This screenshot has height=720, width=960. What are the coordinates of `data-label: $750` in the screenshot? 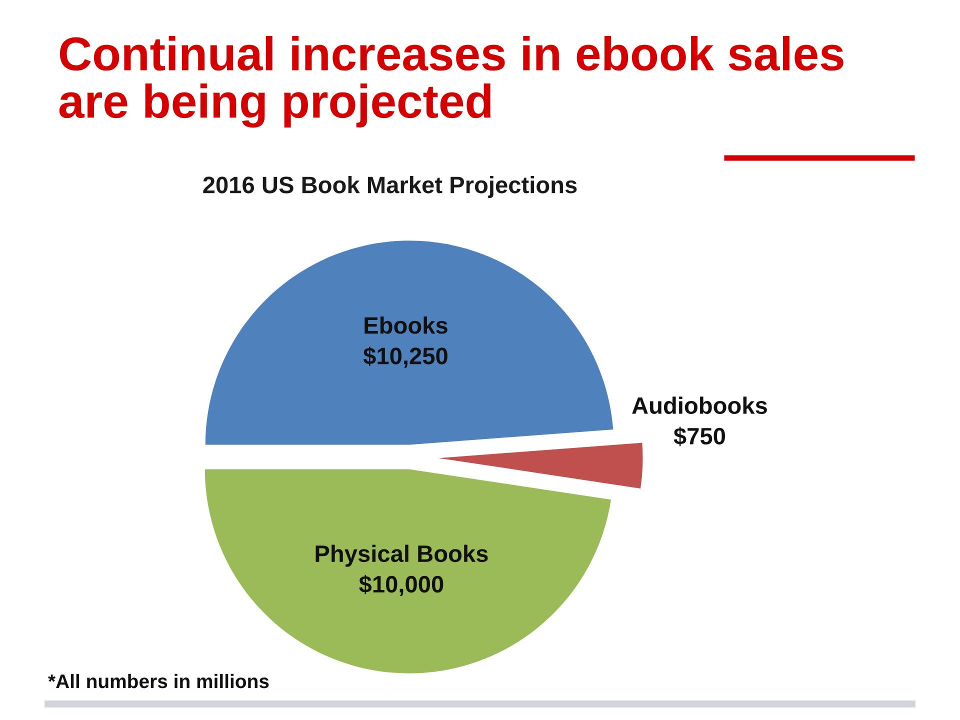 It's located at (700, 436).